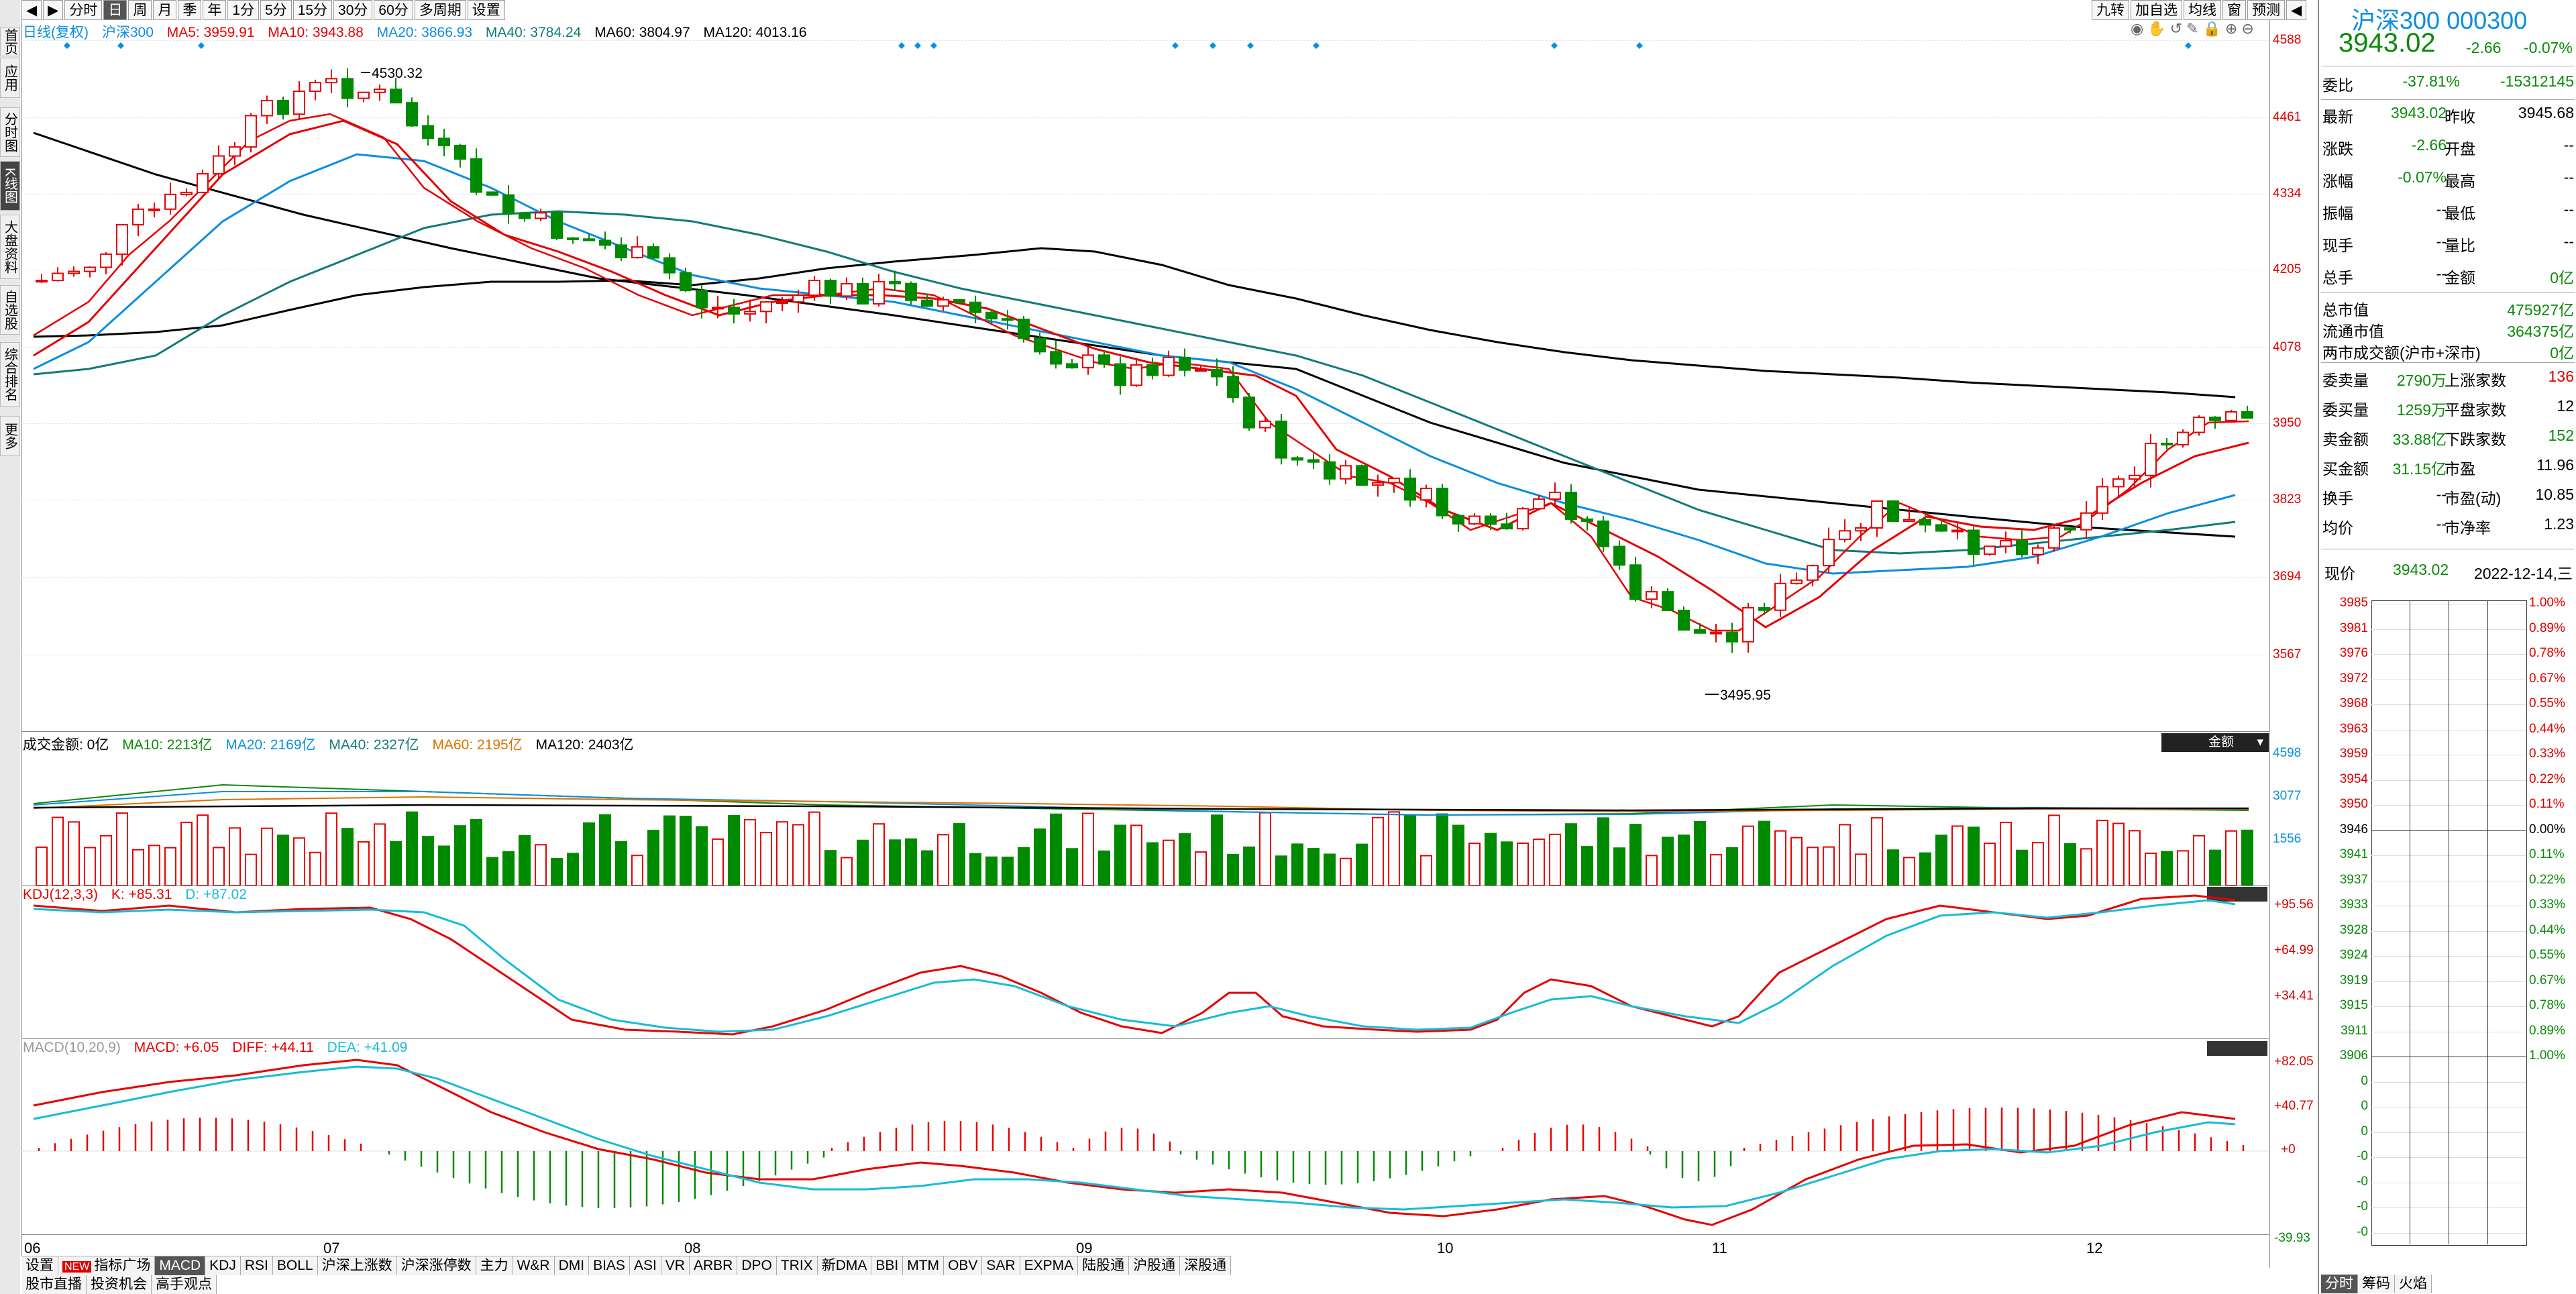  What do you see at coordinates (2339, 1284) in the screenshot?
I see `tab-intraday-mini: 分时` at bounding box center [2339, 1284].